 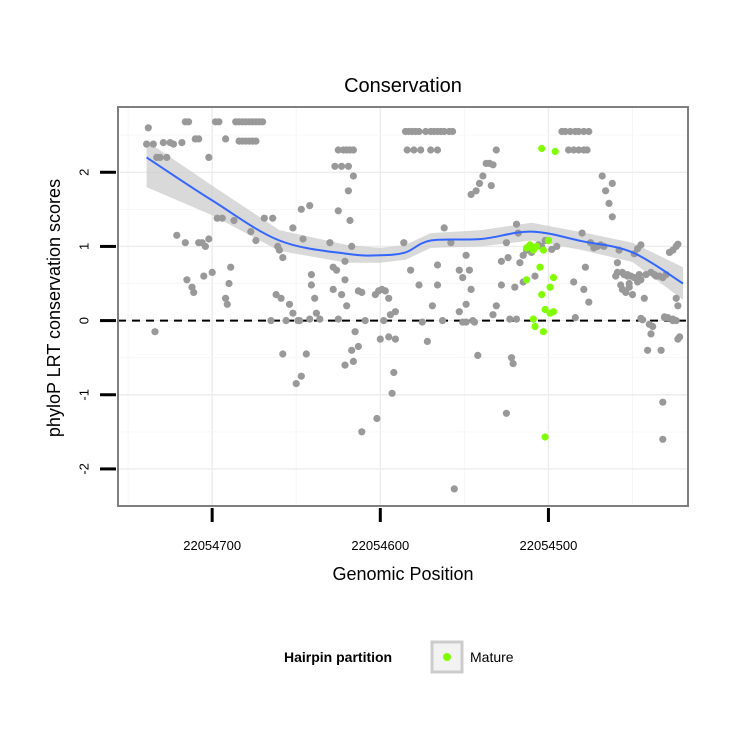 What do you see at coordinates (402, 574) in the screenshot?
I see `x-axis-title: Genomic Position` at bounding box center [402, 574].